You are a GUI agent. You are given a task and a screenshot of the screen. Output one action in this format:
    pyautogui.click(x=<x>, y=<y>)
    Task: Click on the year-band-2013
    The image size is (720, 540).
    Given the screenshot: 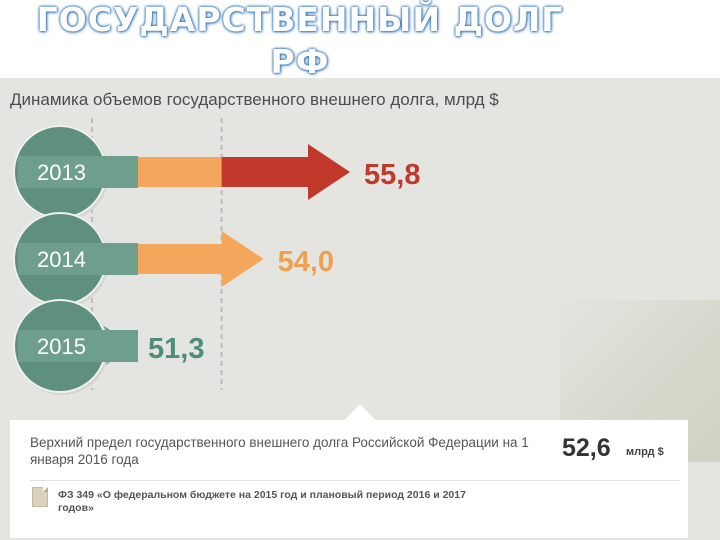 What is the action you would take?
    pyautogui.click(x=78, y=172)
    